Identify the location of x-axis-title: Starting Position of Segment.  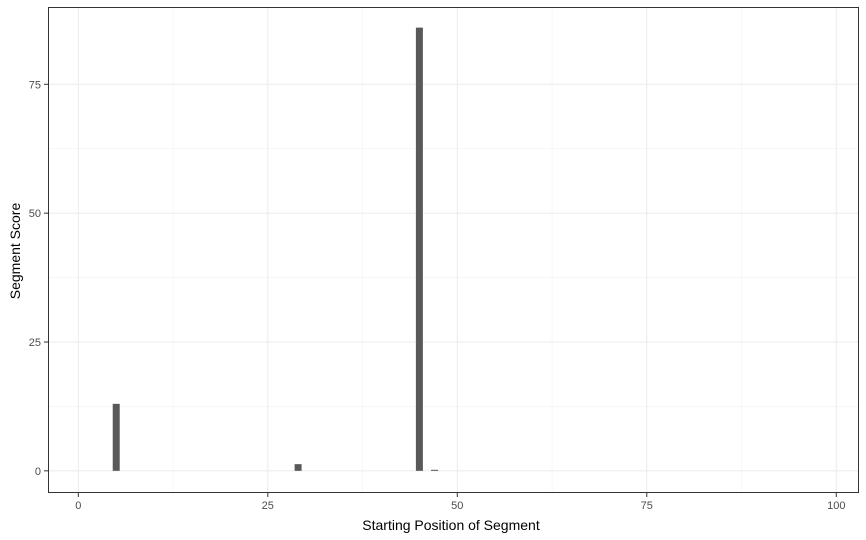
(451, 525).